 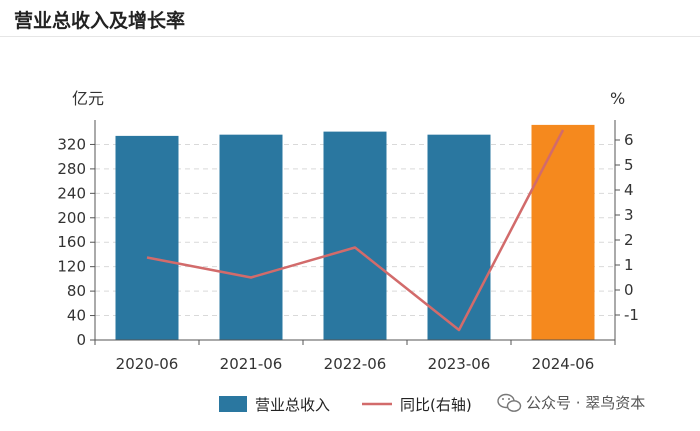 What do you see at coordinates (355, 364) in the screenshot?
I see `x-tick-label: 2022-06` at bounding box center [355, 364].